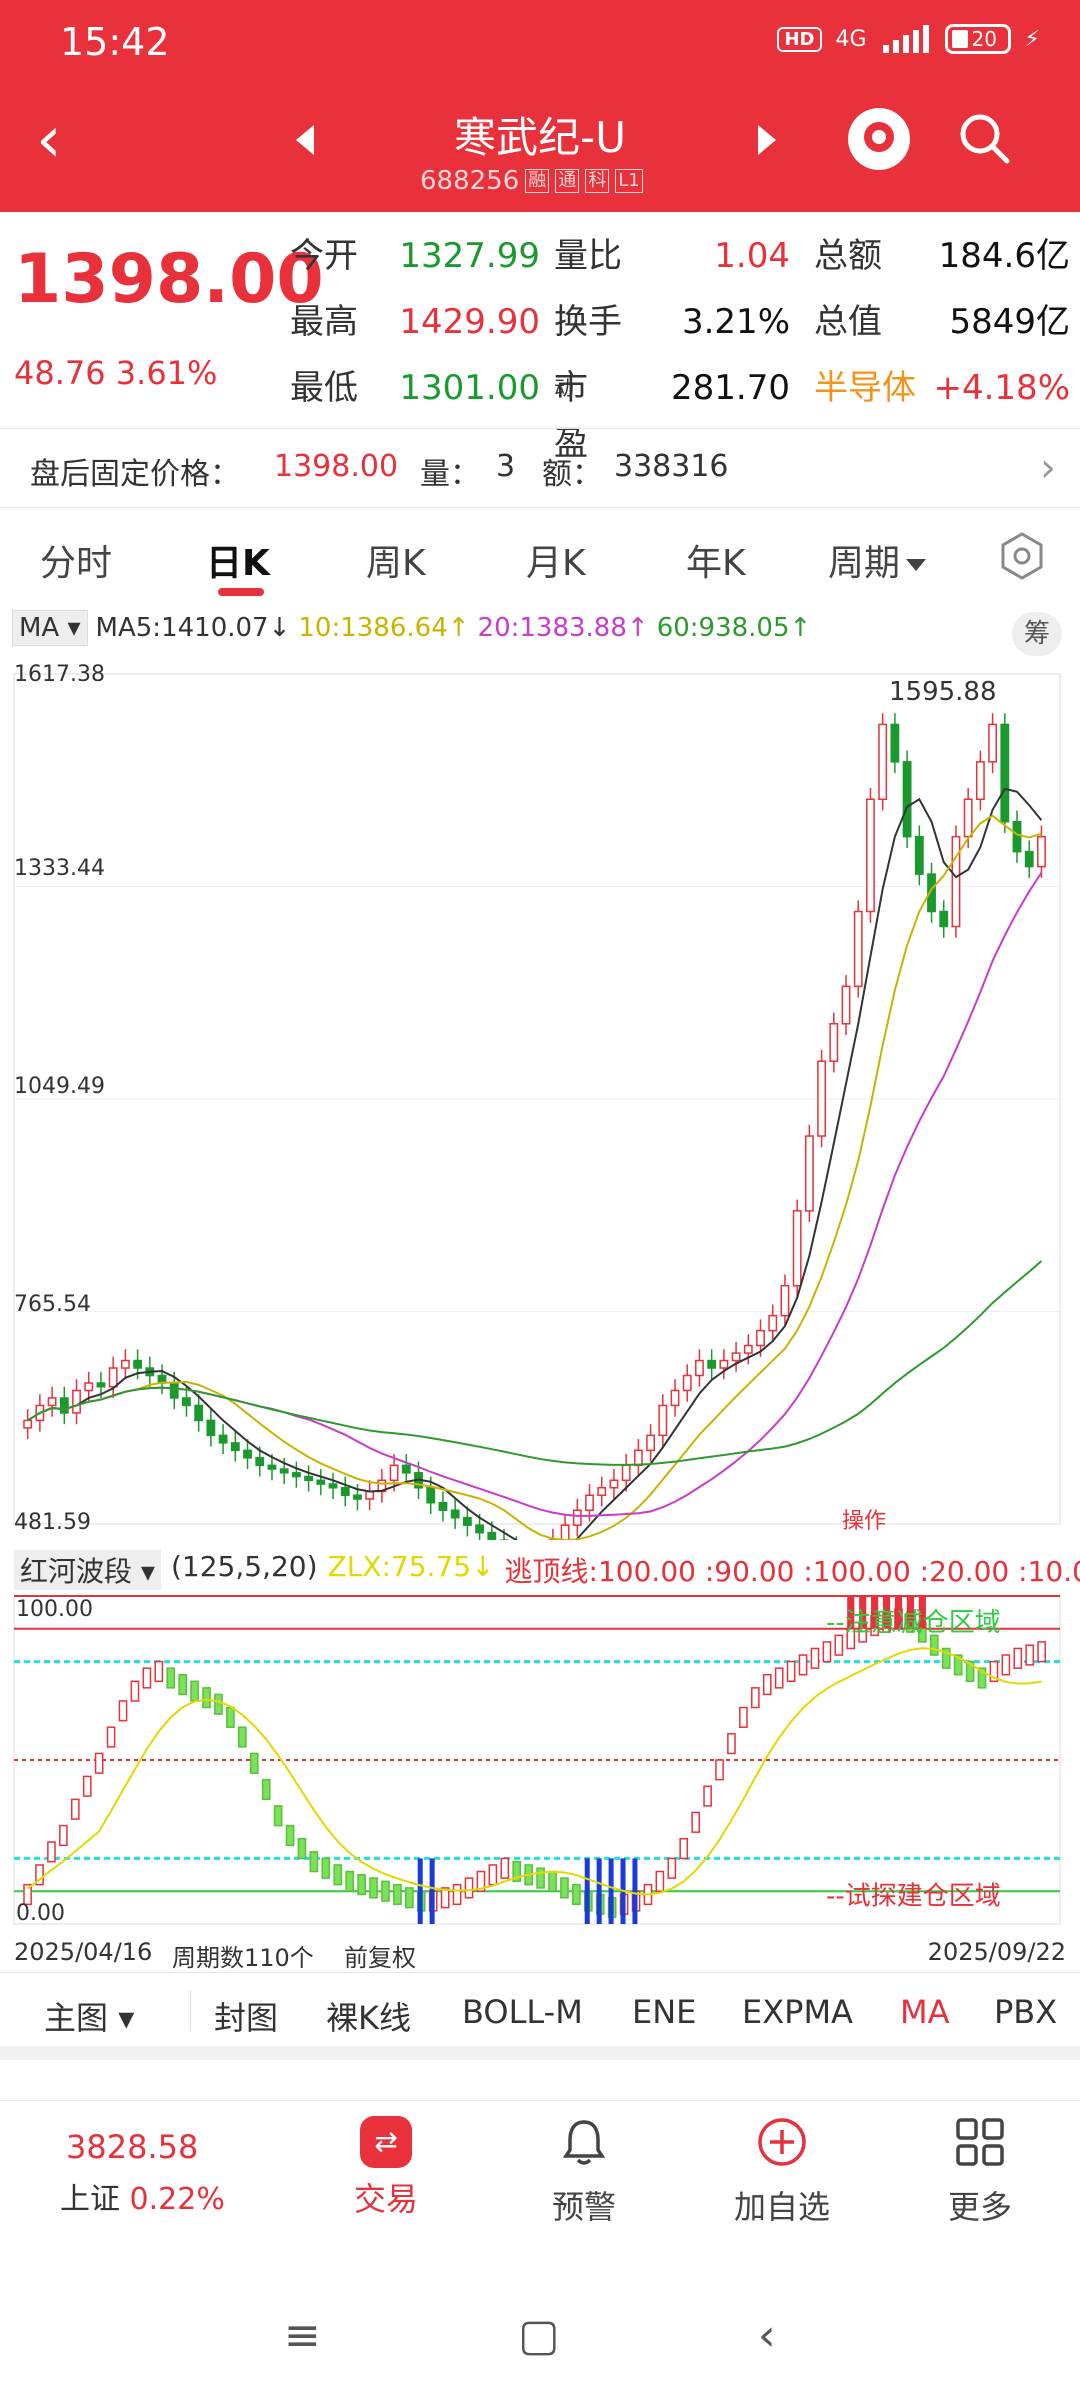 The image size is (1080, 2400). What do you see at coordinates (597, 181) in the screenshot?
I see `tag-ke: 科` at bounding box center [597, 181].